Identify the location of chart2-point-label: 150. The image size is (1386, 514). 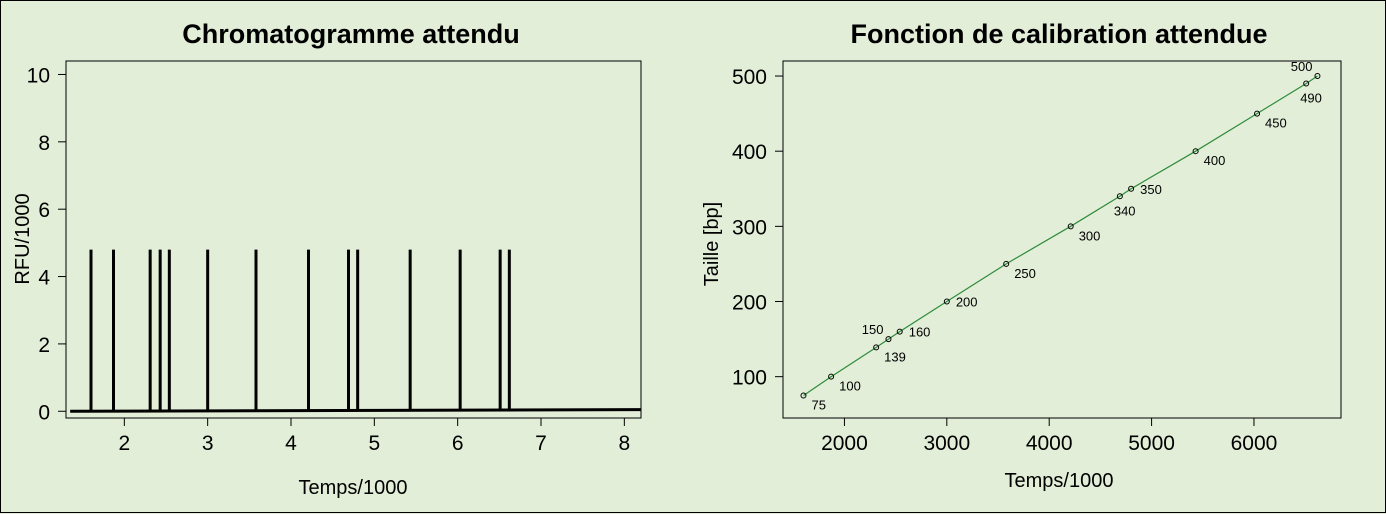
(873, 329).